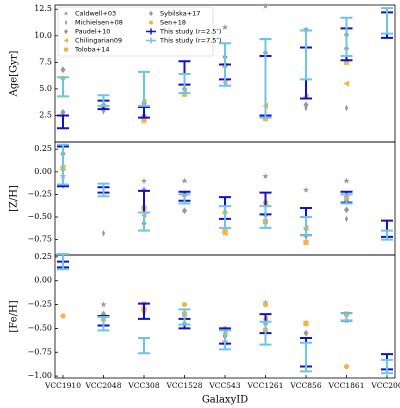 Image resolution: width=400 pixels, height=408 pixels. Describe the element at coordinates (265, 385) in the screenshot. I see `x-tick-label: VCC1261` at that location.